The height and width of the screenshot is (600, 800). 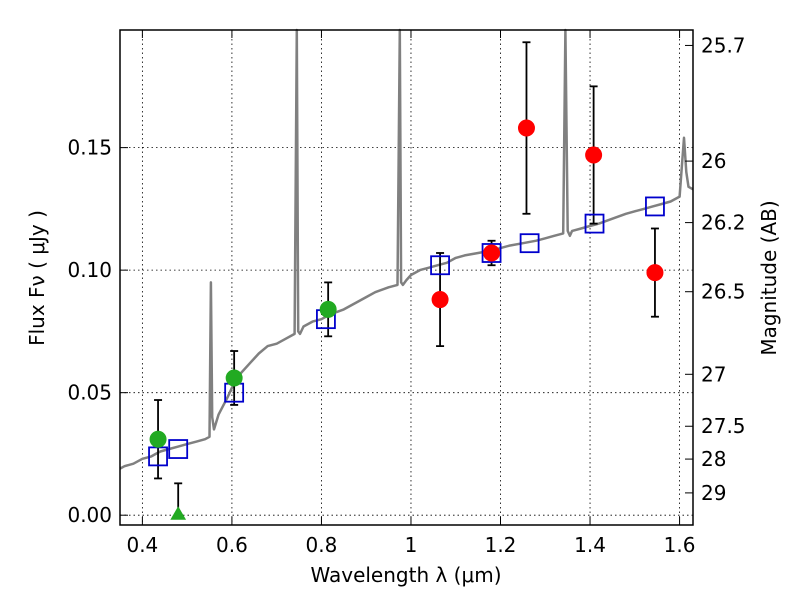 I want to click on y-tick-label: 0.15, so click(x=89, y=148).